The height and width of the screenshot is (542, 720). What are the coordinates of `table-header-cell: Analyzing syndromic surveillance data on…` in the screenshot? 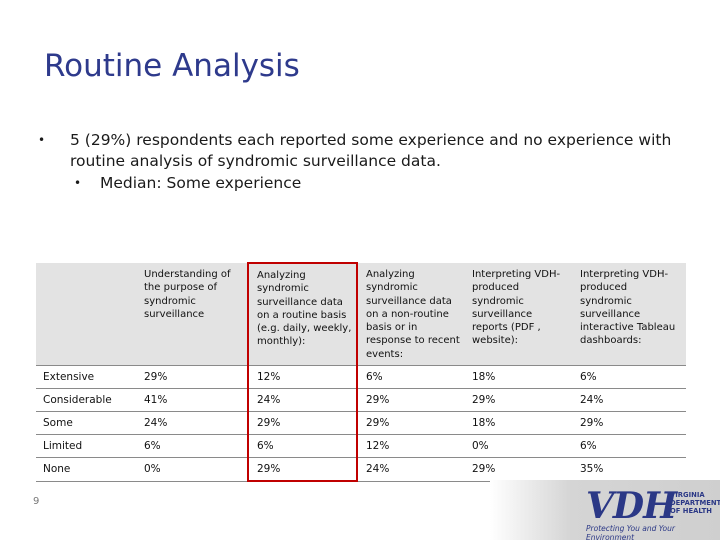 It's located at (410, 314).